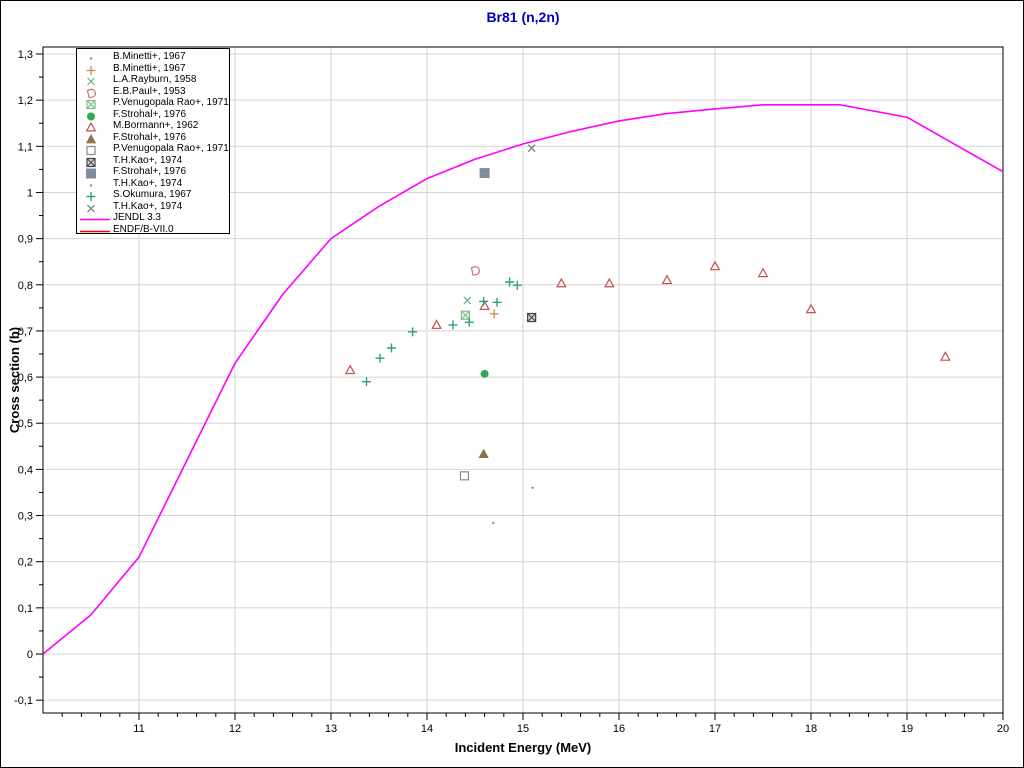 The image size is (1024, 768). Describe the element at coordinates (25, 470) in the screenshot. I see `y-tick-label: 0,4` at that location.